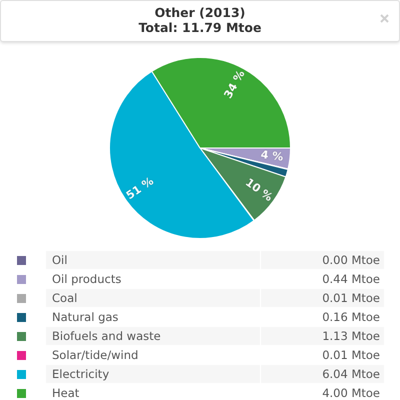 This screenshot has width=400, height=400. Describe the element at coordinates (259, 190) in the screenshot. I see `text: 10 %` at that location.